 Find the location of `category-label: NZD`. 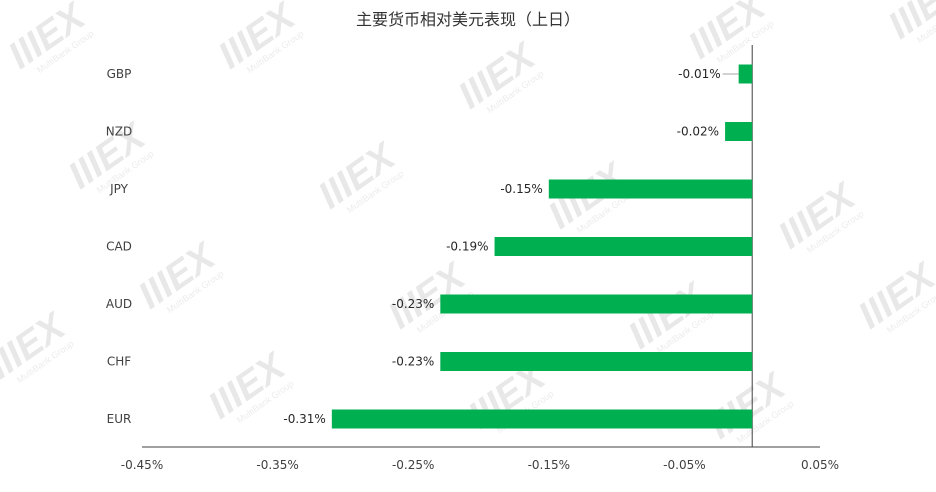

category-label: NZD is located at coordinates (119, 132).